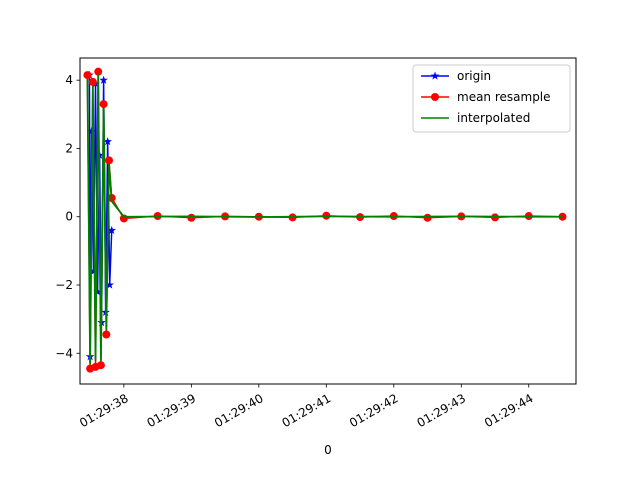 The height and width of the screenshot is (480, 640). I want to click on y-tick-label-1: −2, so click(64, 285).